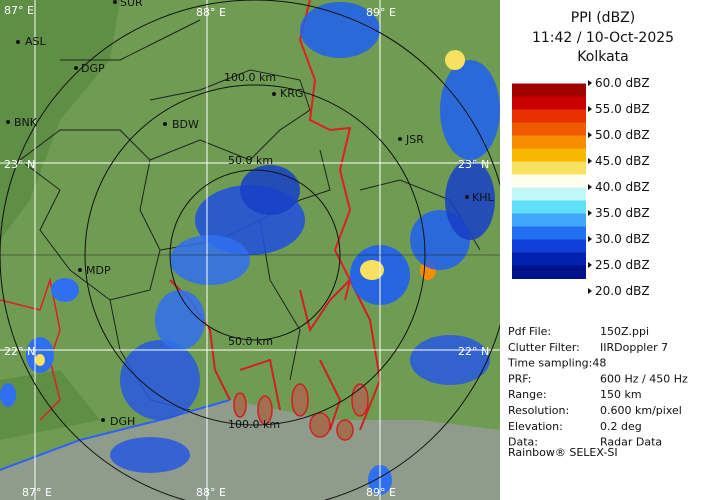 The width and height of the screenshot is (706, 500). I want to click on scale-label: 25.0 dBZ, so click(622, 265).